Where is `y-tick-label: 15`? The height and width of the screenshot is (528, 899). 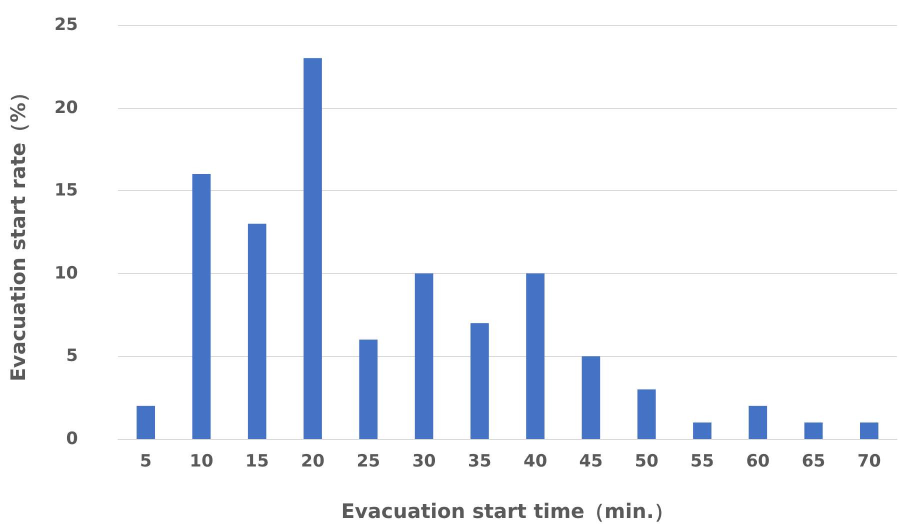 y-tick-label: 15 is located at coordinates (66, 190).